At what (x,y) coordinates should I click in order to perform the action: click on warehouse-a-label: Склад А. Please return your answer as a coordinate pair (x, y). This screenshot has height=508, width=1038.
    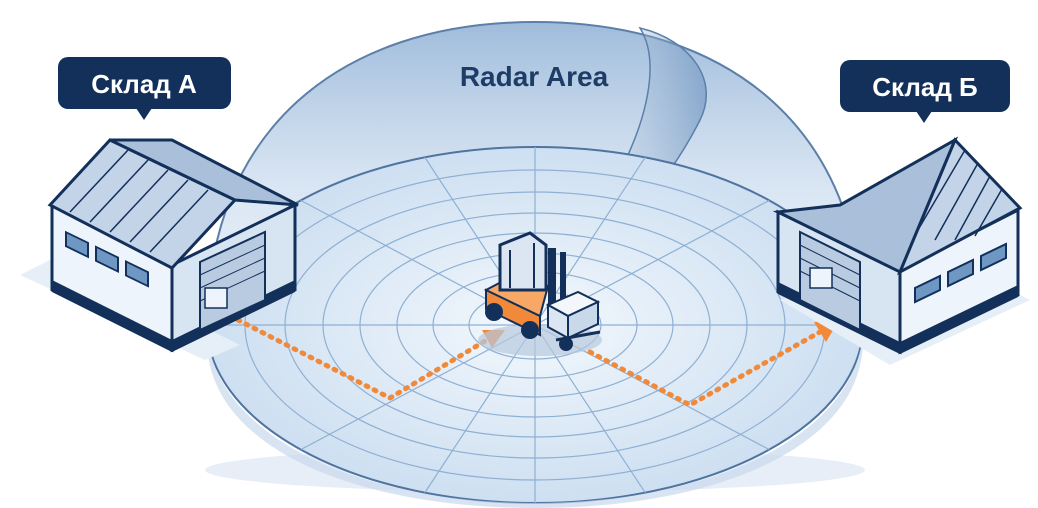
    Looking at the image, I should click on (144, 84).